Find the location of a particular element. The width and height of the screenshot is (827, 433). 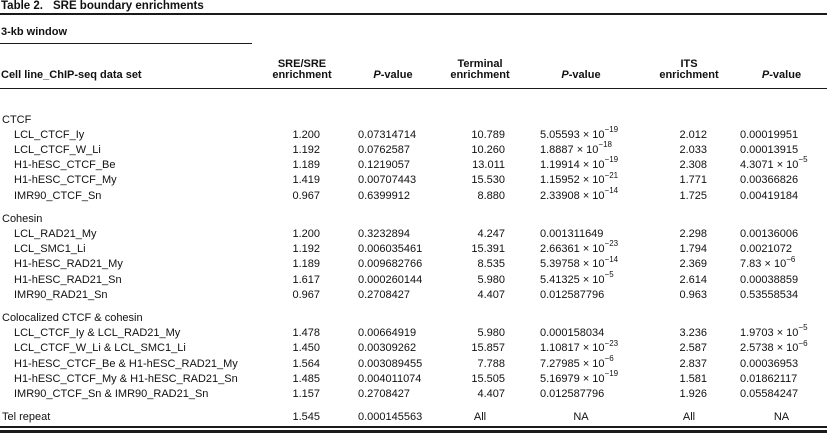

cell-sre-sre-enrichment: 1.450 is located at coordinates (306, 348).